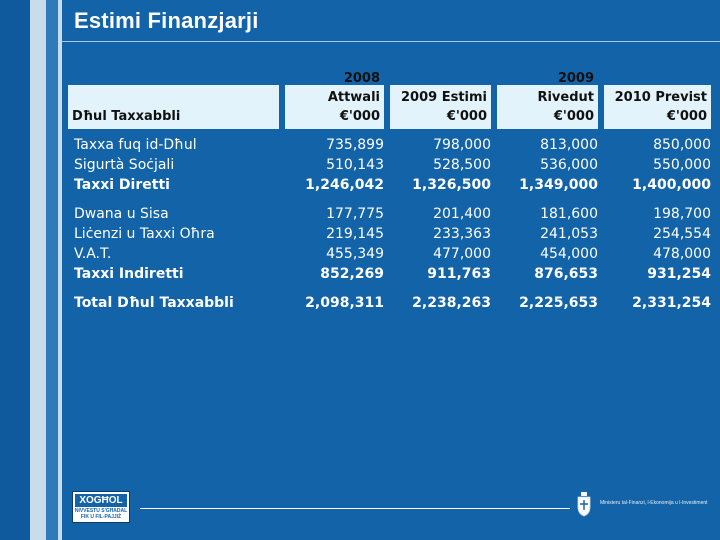  Describe the element at coordinates (101, 500) in the screenshot. I see `logo-word: XOGĦOL` at that location.